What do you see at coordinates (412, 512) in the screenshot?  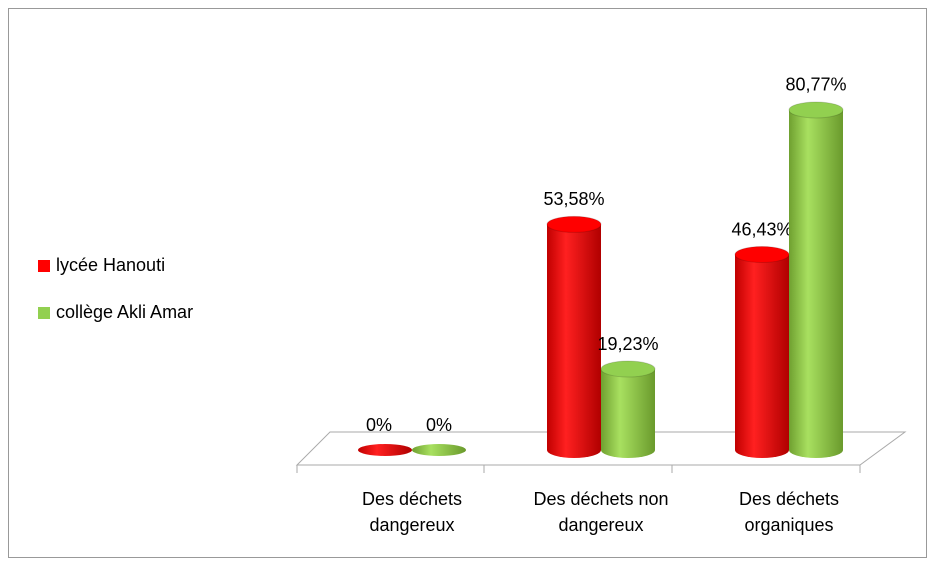 I see `x-tick-label: Des déchets dangereux` at bounding box center [412, 512].